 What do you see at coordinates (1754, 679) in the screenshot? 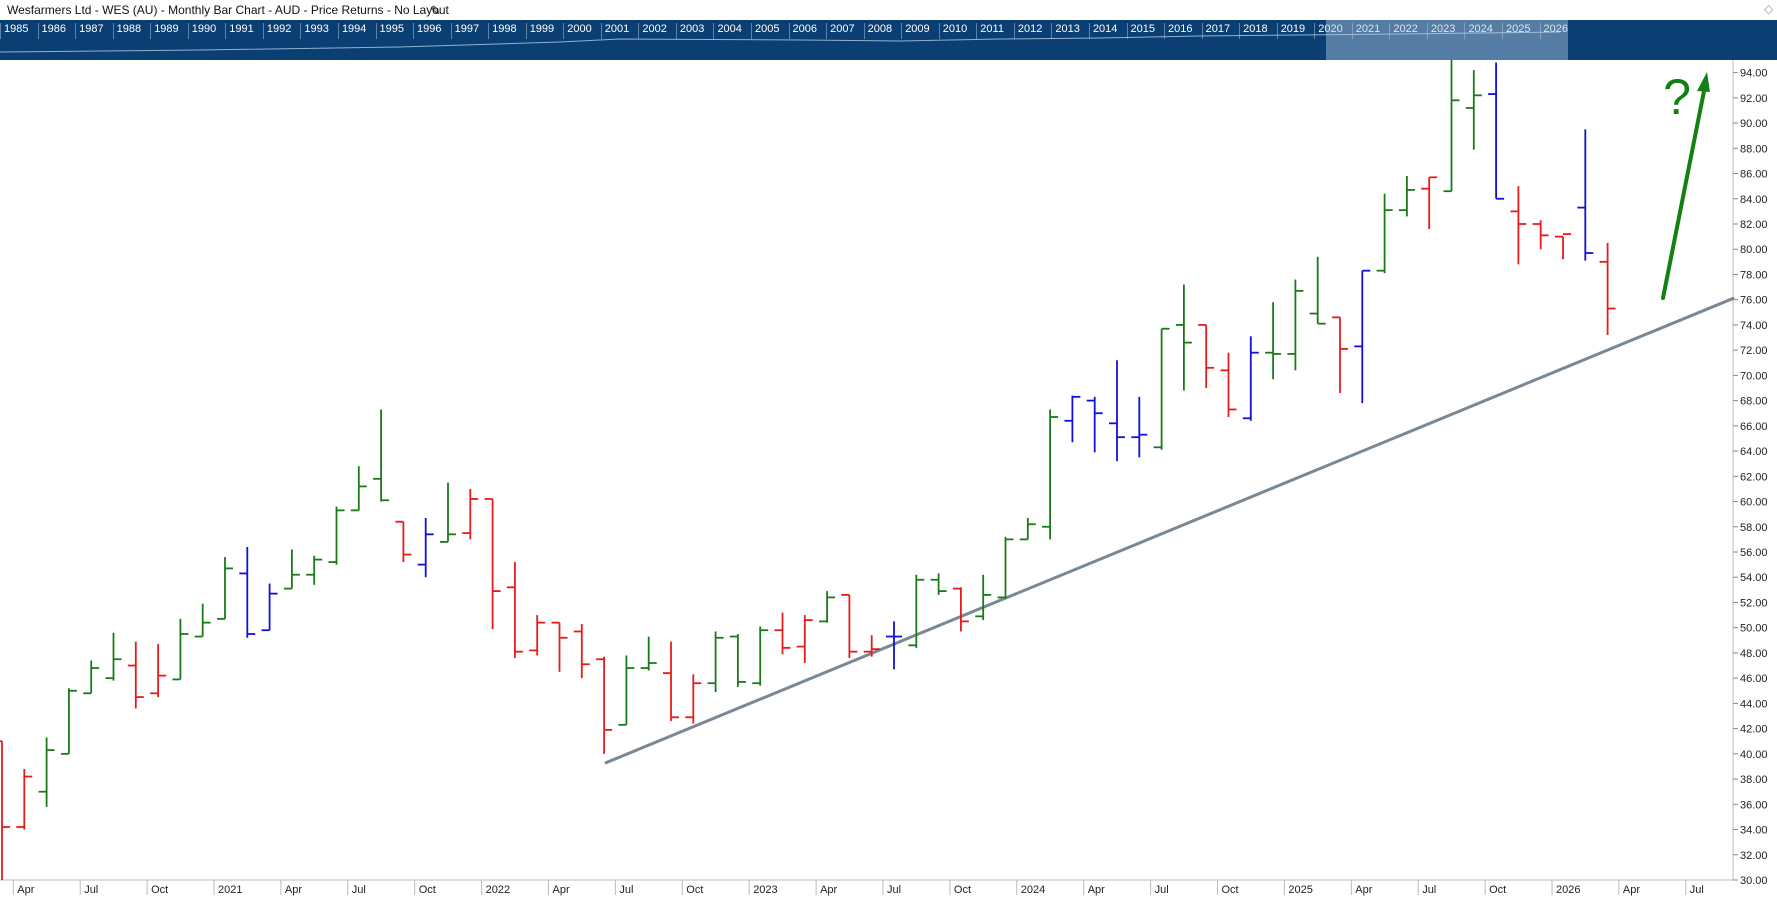
I see `y-tick-label: 46.00` at bounding box center [1754, 679].